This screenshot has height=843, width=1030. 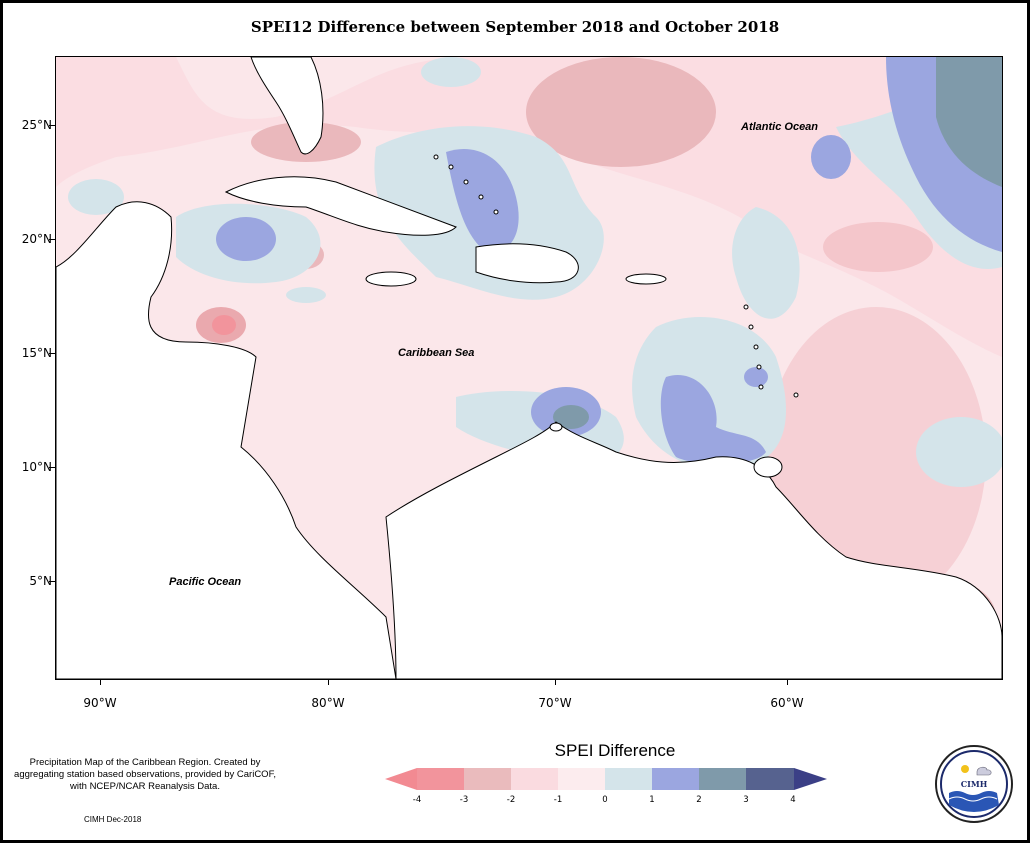 What do you see at coordinates (113, 819) in the screenshot?
I see `footer-credit: CIMH Dec-2018` at bounding box center [113, 819].